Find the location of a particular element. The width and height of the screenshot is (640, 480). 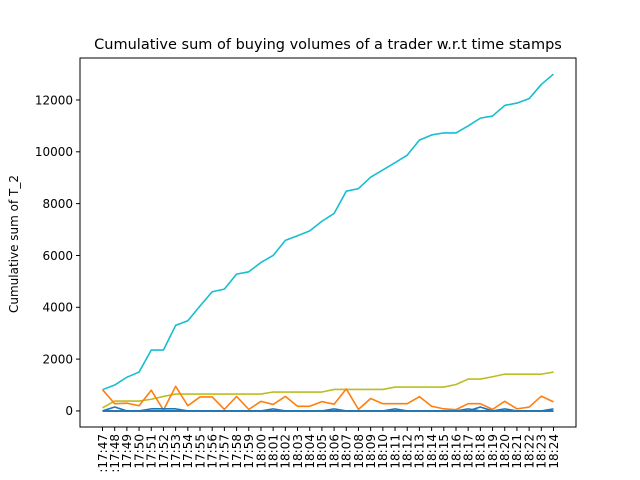

x-tick-label: 18:07 is located at coordinates (347, 451).